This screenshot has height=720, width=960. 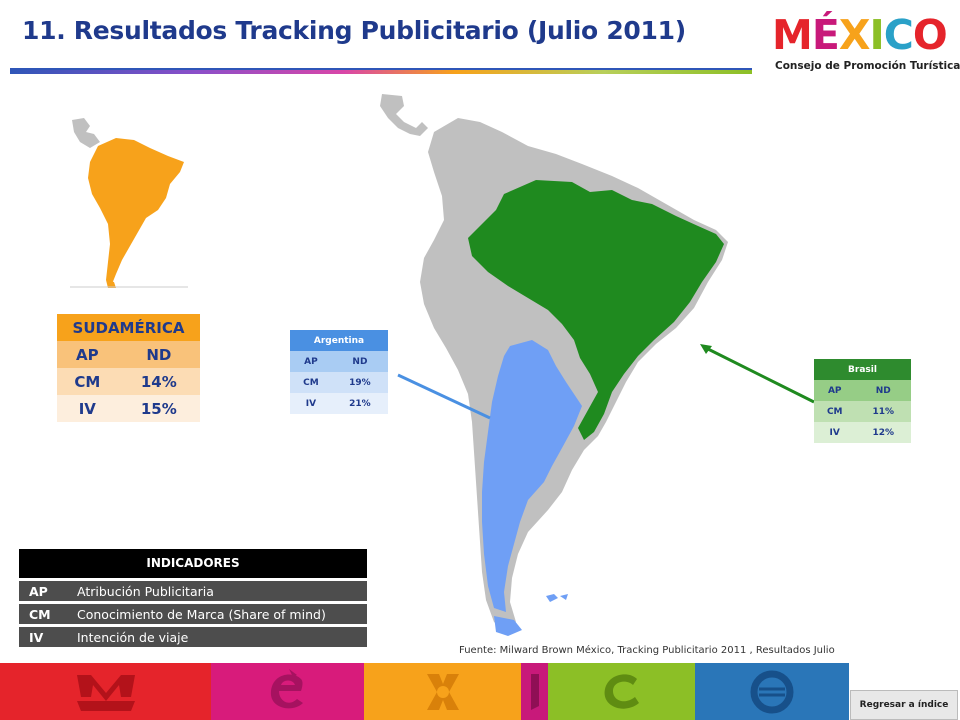 What do you see at coordinates (867, 66) in the screenshot?
I see `logo-subtitle: Consejo de Promoción Turística` at bounding box center [867, 66].